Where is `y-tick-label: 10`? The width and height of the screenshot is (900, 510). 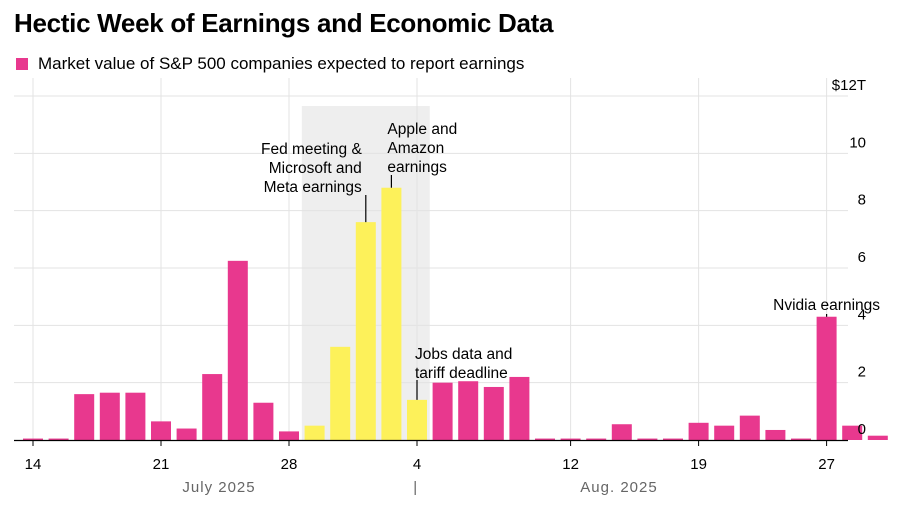 y-tick-label: 10 is located at coordinates (857, 142).